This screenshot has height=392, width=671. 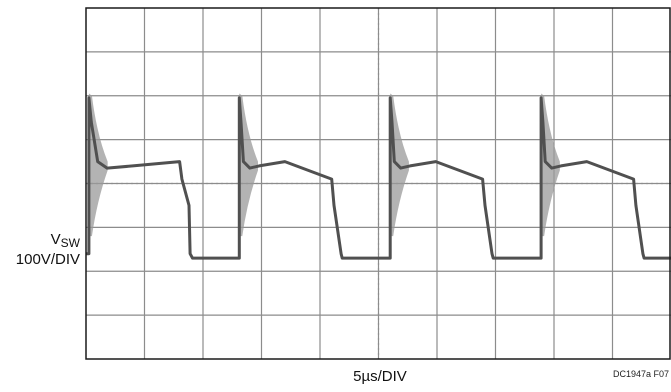 I want to click on y-scale-label: 100V/DIV, so click(x=47, y=259).